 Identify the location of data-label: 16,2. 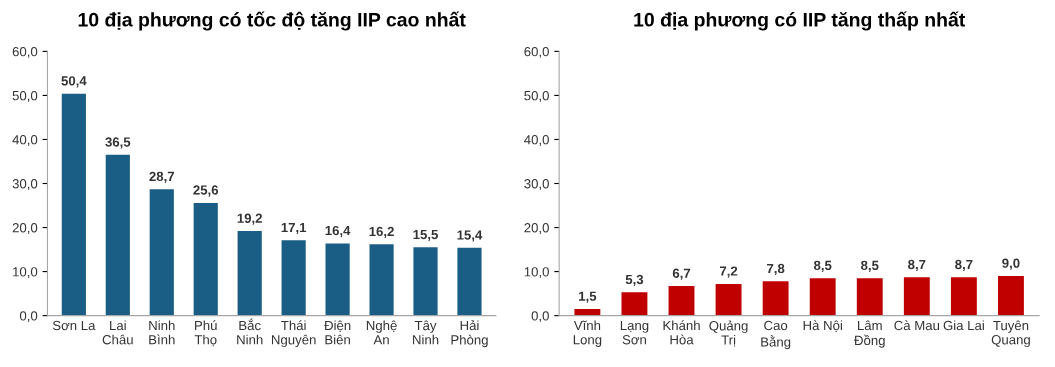
(381, 232).